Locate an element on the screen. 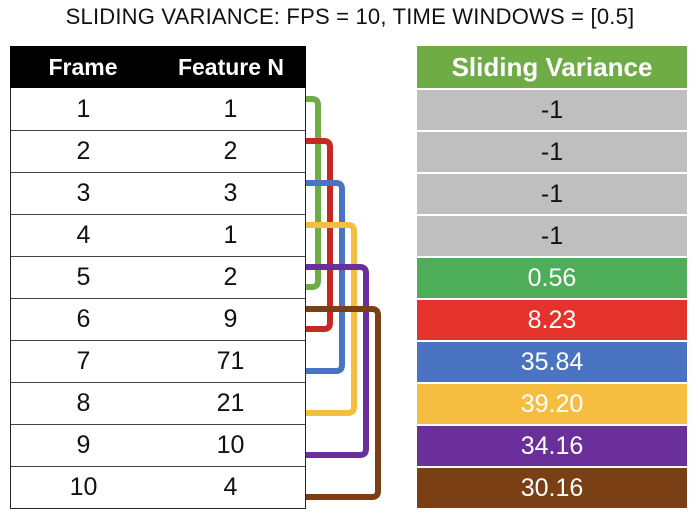 The image size is (700, 517). frame-cell: 10 is located at coordinates (83, 487).